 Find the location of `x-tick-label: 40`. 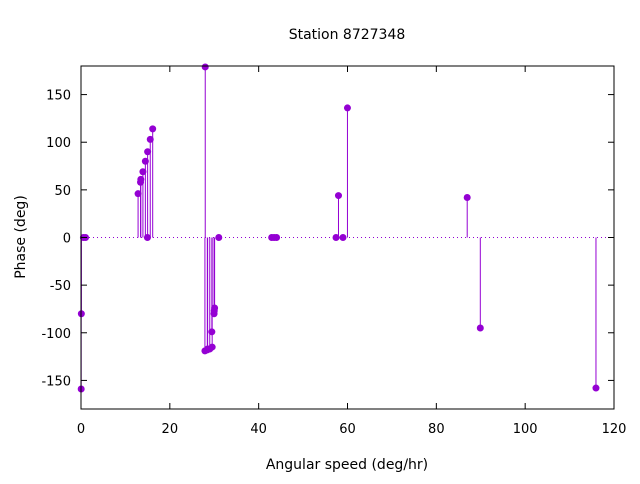

x-tick-label: 40 is located at coordinates (258, 429).